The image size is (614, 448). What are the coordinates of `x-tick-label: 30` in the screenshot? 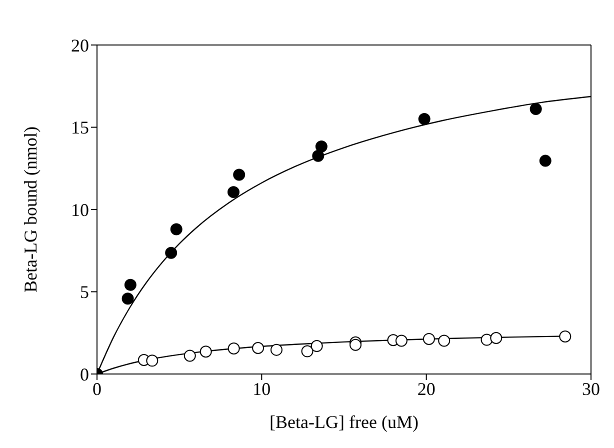 It's located at (591, 388).